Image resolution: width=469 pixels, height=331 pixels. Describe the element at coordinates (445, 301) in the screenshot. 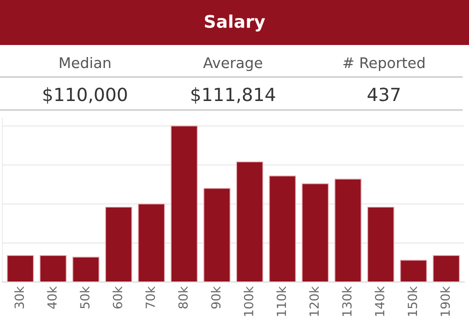

I see `x-tick-label: 190k` at that location.